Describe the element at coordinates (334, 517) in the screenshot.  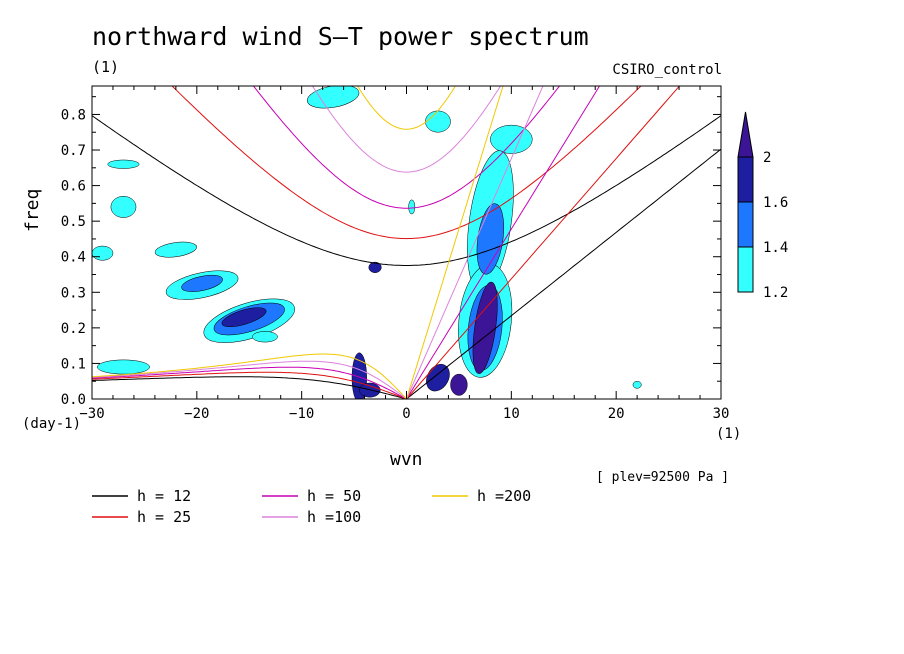
I see `legend-label: h =100` at that location.